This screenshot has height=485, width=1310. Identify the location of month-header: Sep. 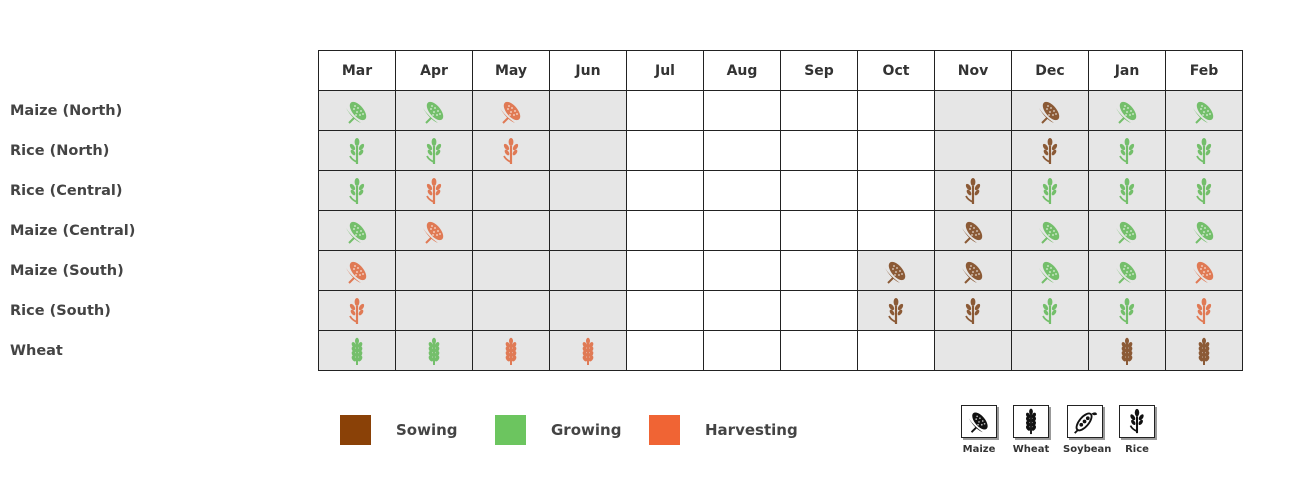
(819, 70).